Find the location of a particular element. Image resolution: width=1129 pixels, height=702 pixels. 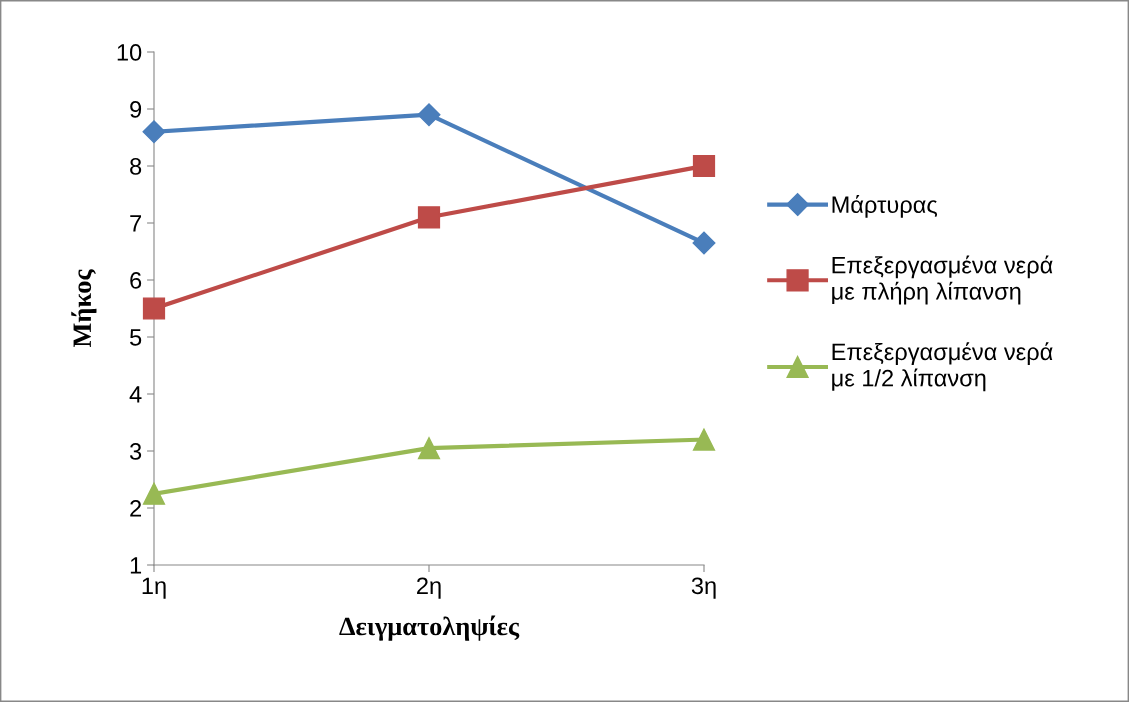

y-axis-title: Μήκος is located at coordinates (84, 308).